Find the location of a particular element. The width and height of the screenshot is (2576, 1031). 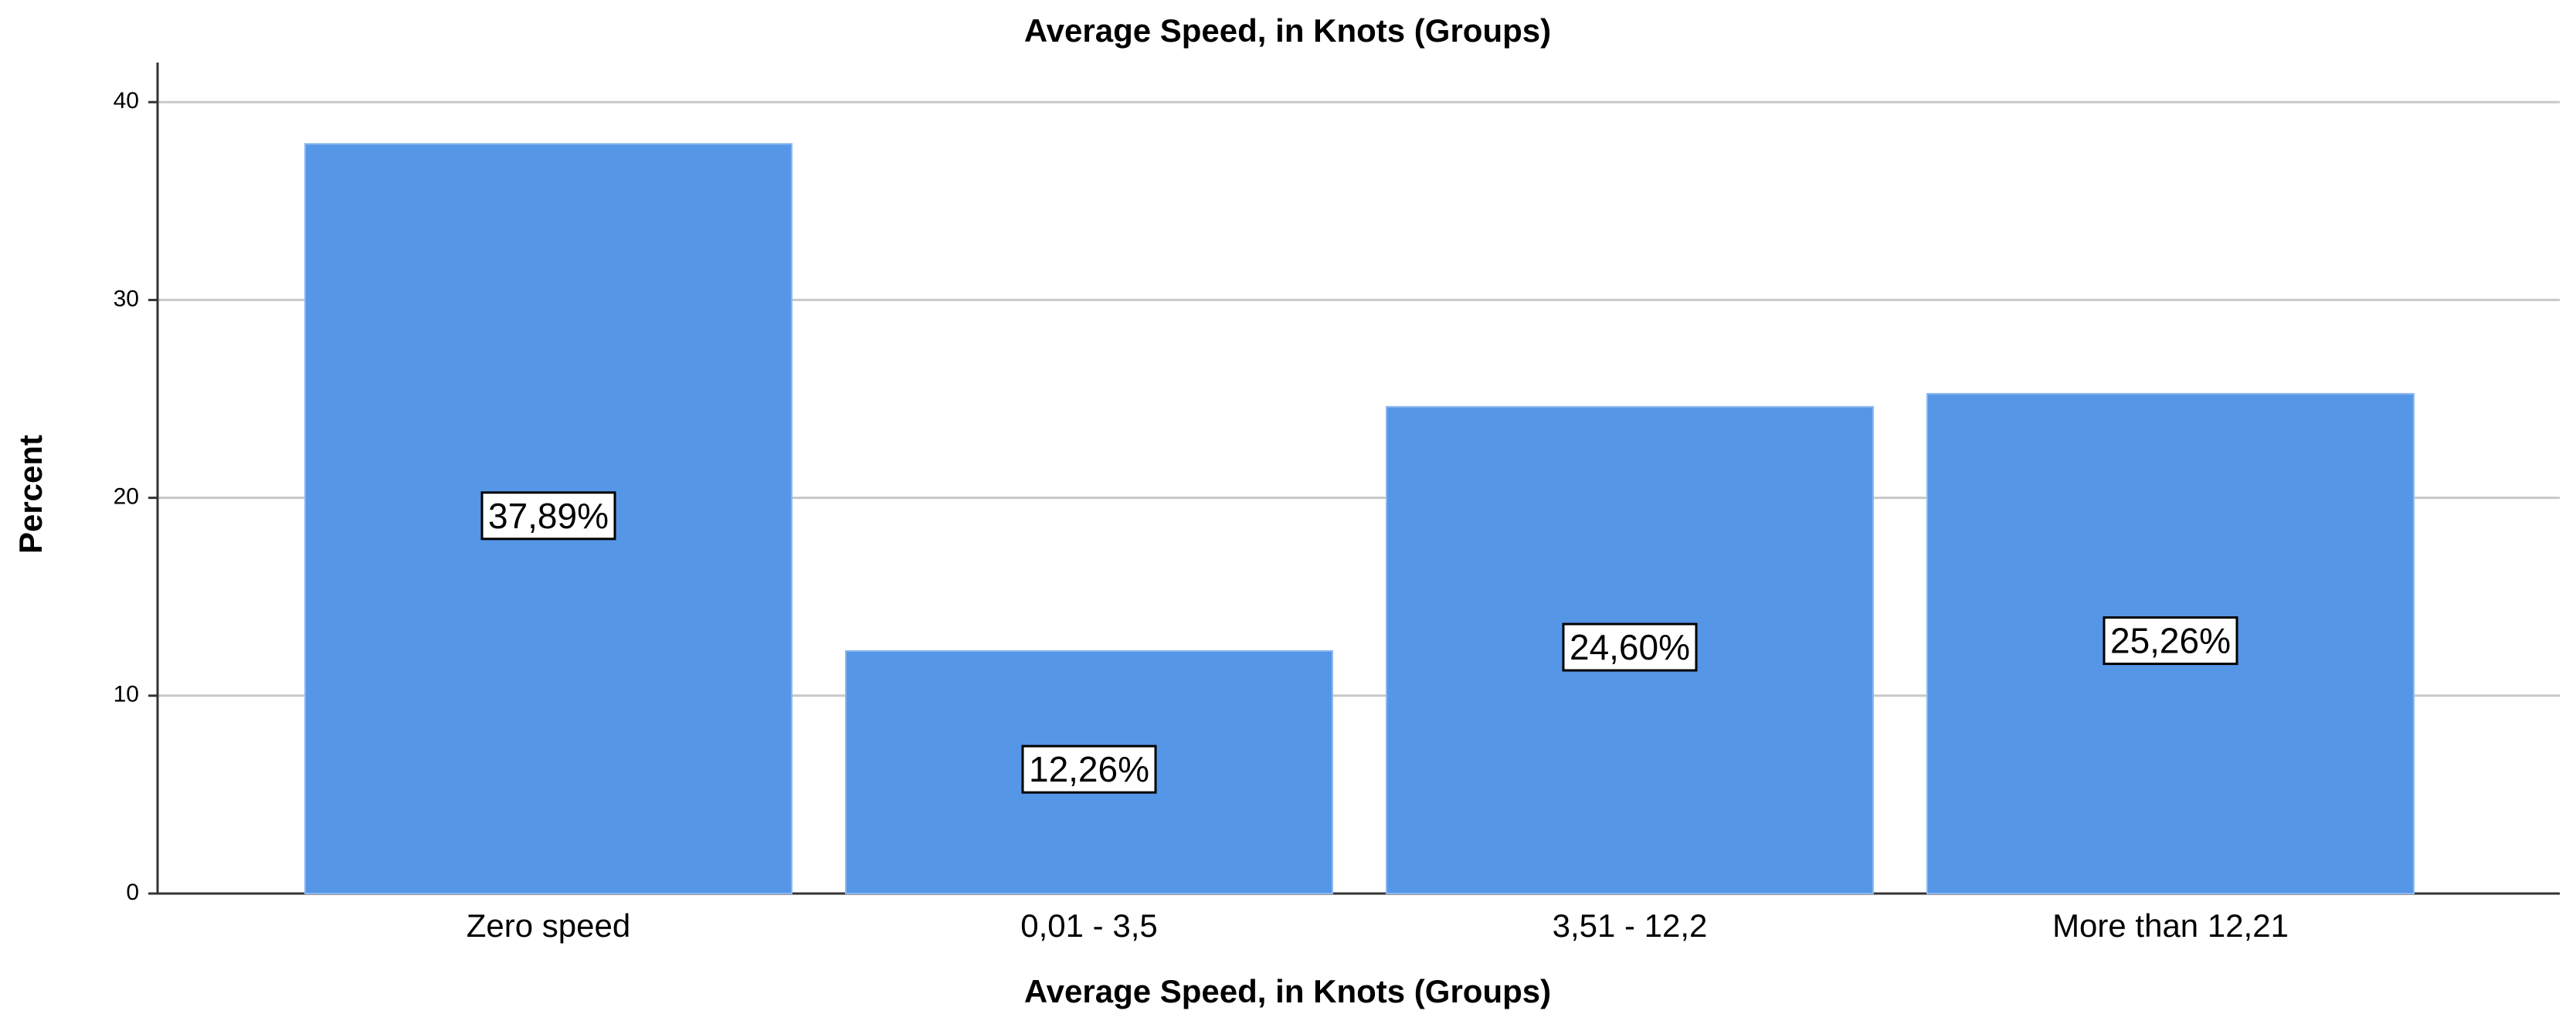

x-axis-title: Average Speed, in Knots (Groups) is located at coordinates (1287, 991).